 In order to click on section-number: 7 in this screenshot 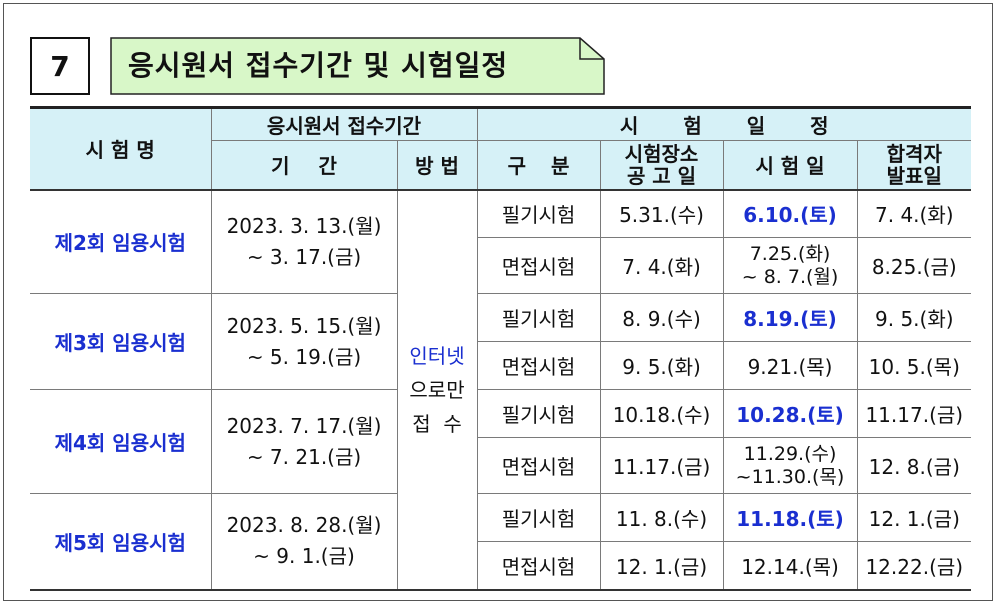, I will do `click(60, 66)`.